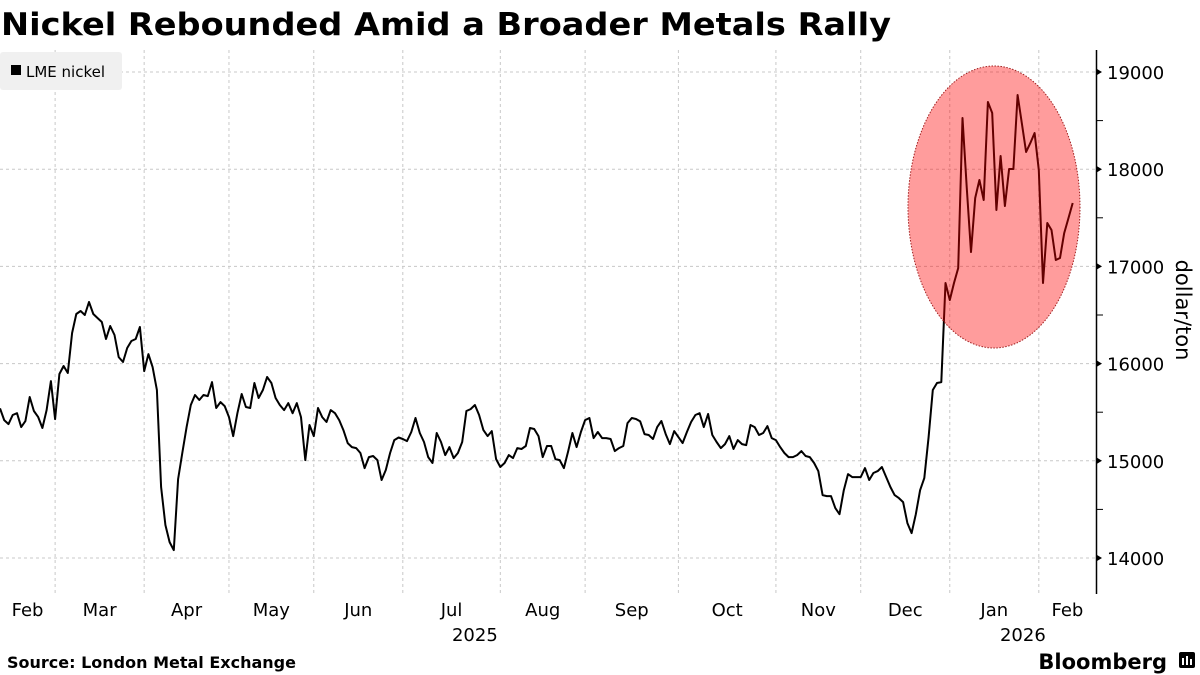 This screenshot has width=1200, height=675. What do you see at coordinates (1135, 73) in the screenshot?
I see `y-tick-label: 19000` at bounding box center [1135, 73].